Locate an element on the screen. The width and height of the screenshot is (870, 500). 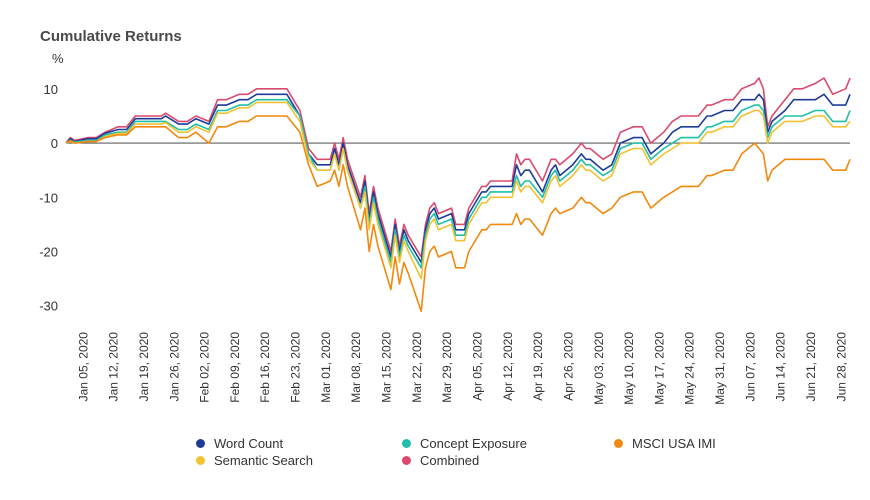
x-tick-label: Mar 29, 2020 is located at coordinates (447, 367).